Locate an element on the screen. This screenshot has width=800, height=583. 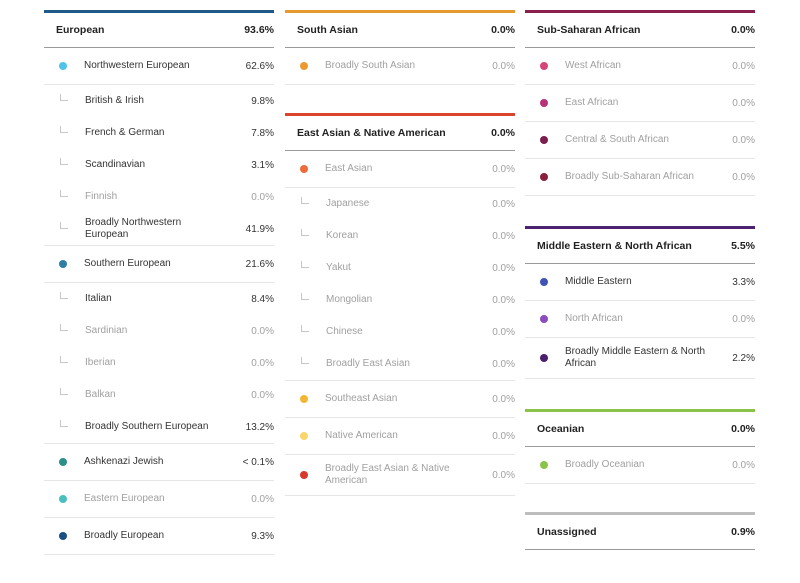
row-label-group: Eastern European is located at coordinates (104, 499).